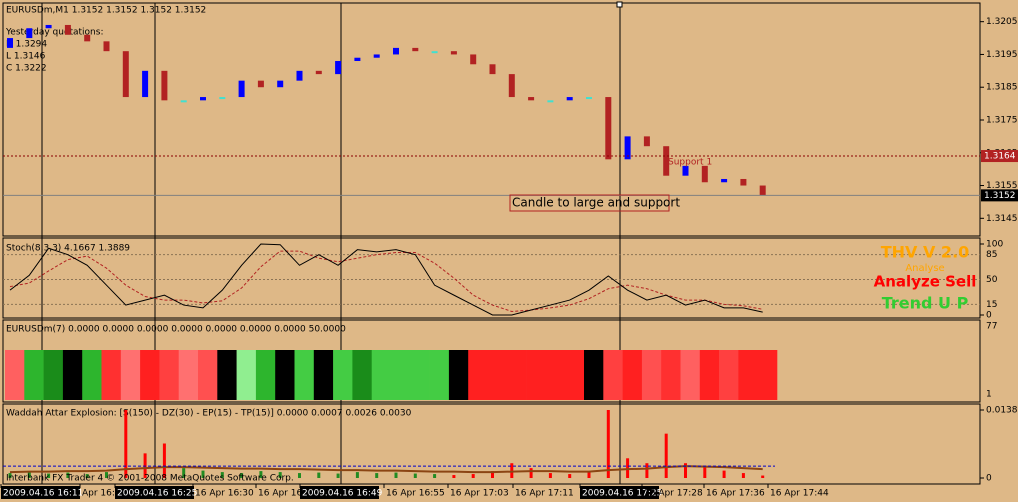 This screenshot has height=502, width=1018. Describe the element at coordinates (544, 494) in the screenshot. I see `x-tick-label: 16 Apr 17:11` at that location.